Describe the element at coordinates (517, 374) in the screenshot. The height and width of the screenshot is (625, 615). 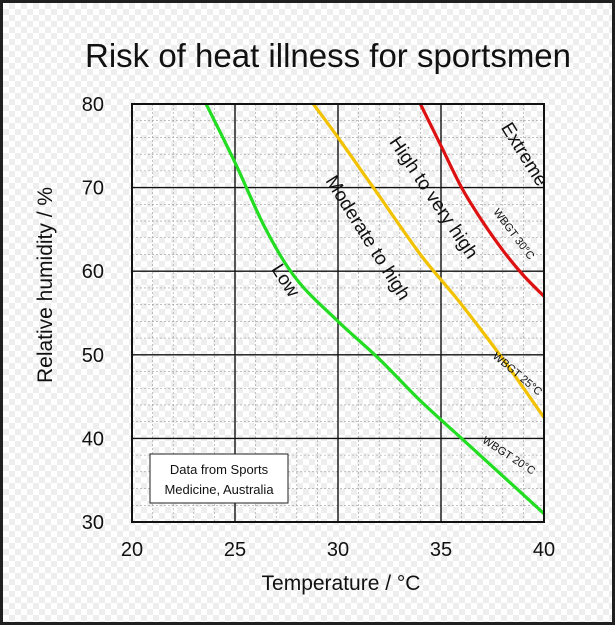
I see `wbgt-curve-label: WBGT 25°C` at that location.